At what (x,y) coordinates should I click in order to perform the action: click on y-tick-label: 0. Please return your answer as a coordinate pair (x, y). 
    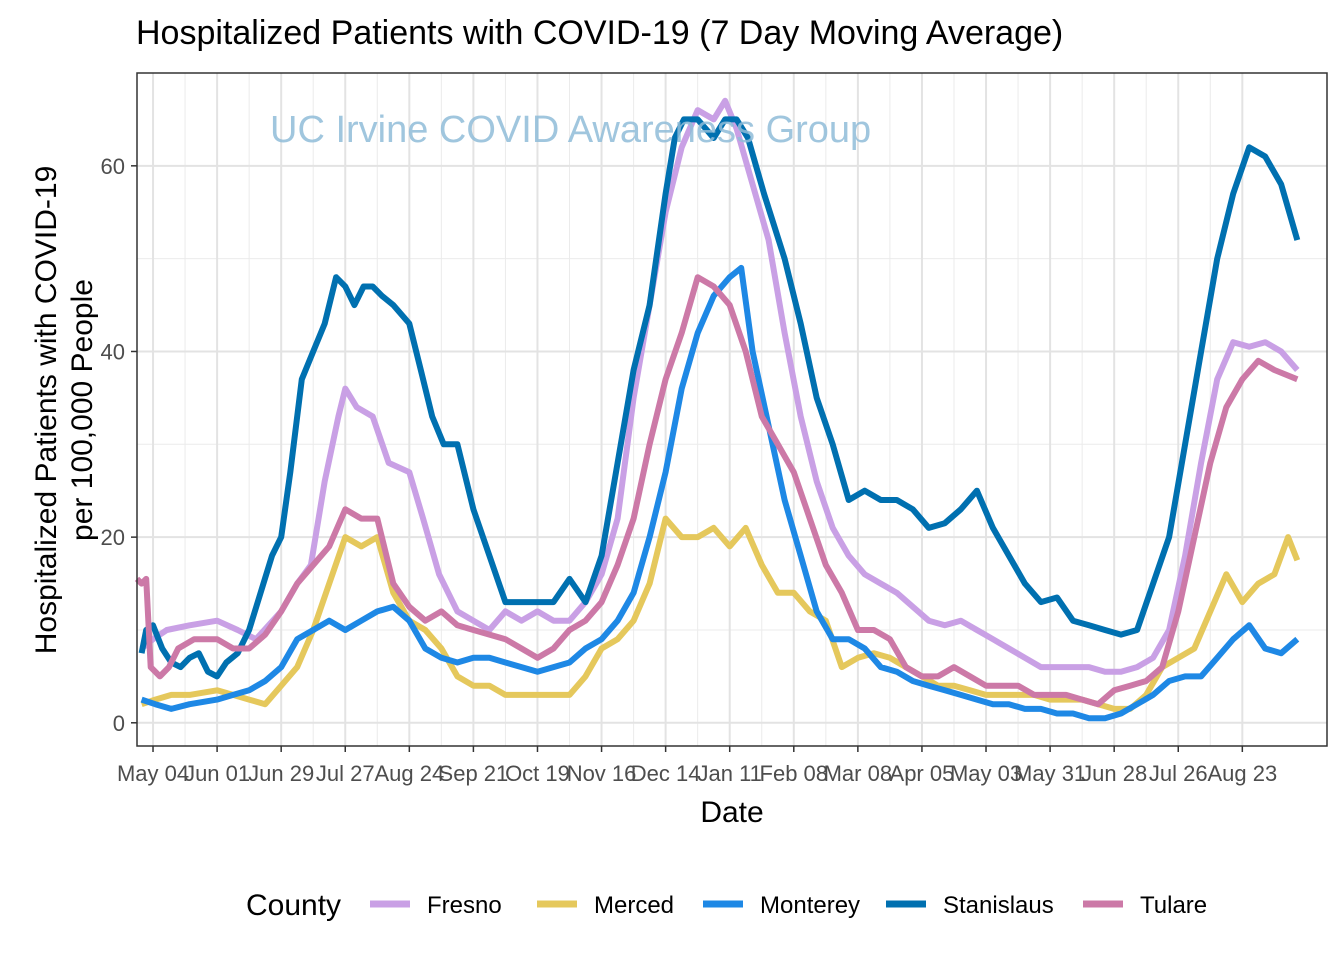
    Looking at the image, I should click on (119, 723).